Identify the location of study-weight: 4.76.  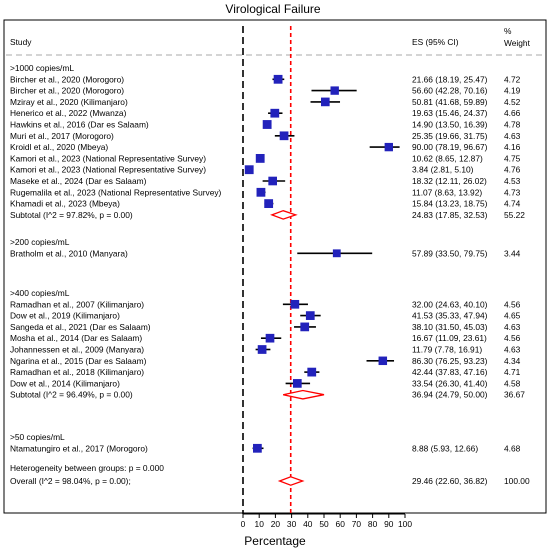
(512, 170).